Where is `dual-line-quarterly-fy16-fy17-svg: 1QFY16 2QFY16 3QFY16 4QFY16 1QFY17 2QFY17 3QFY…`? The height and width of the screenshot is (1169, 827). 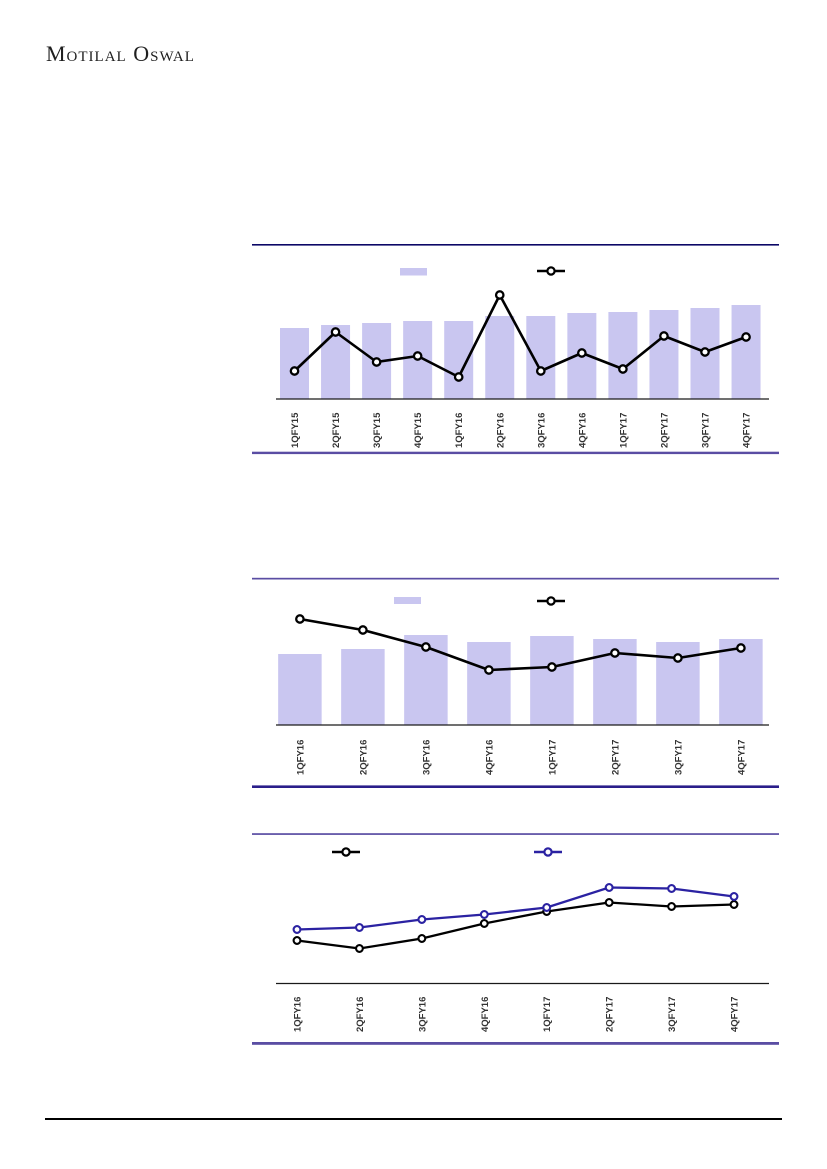 dual-line-quarterly-fy16-fy17-svg: 1QFY16 2QFY16 3QFY16 4QFY16 1QFY17 2QFY17 3QFY… is located at coordinates (515, 939).